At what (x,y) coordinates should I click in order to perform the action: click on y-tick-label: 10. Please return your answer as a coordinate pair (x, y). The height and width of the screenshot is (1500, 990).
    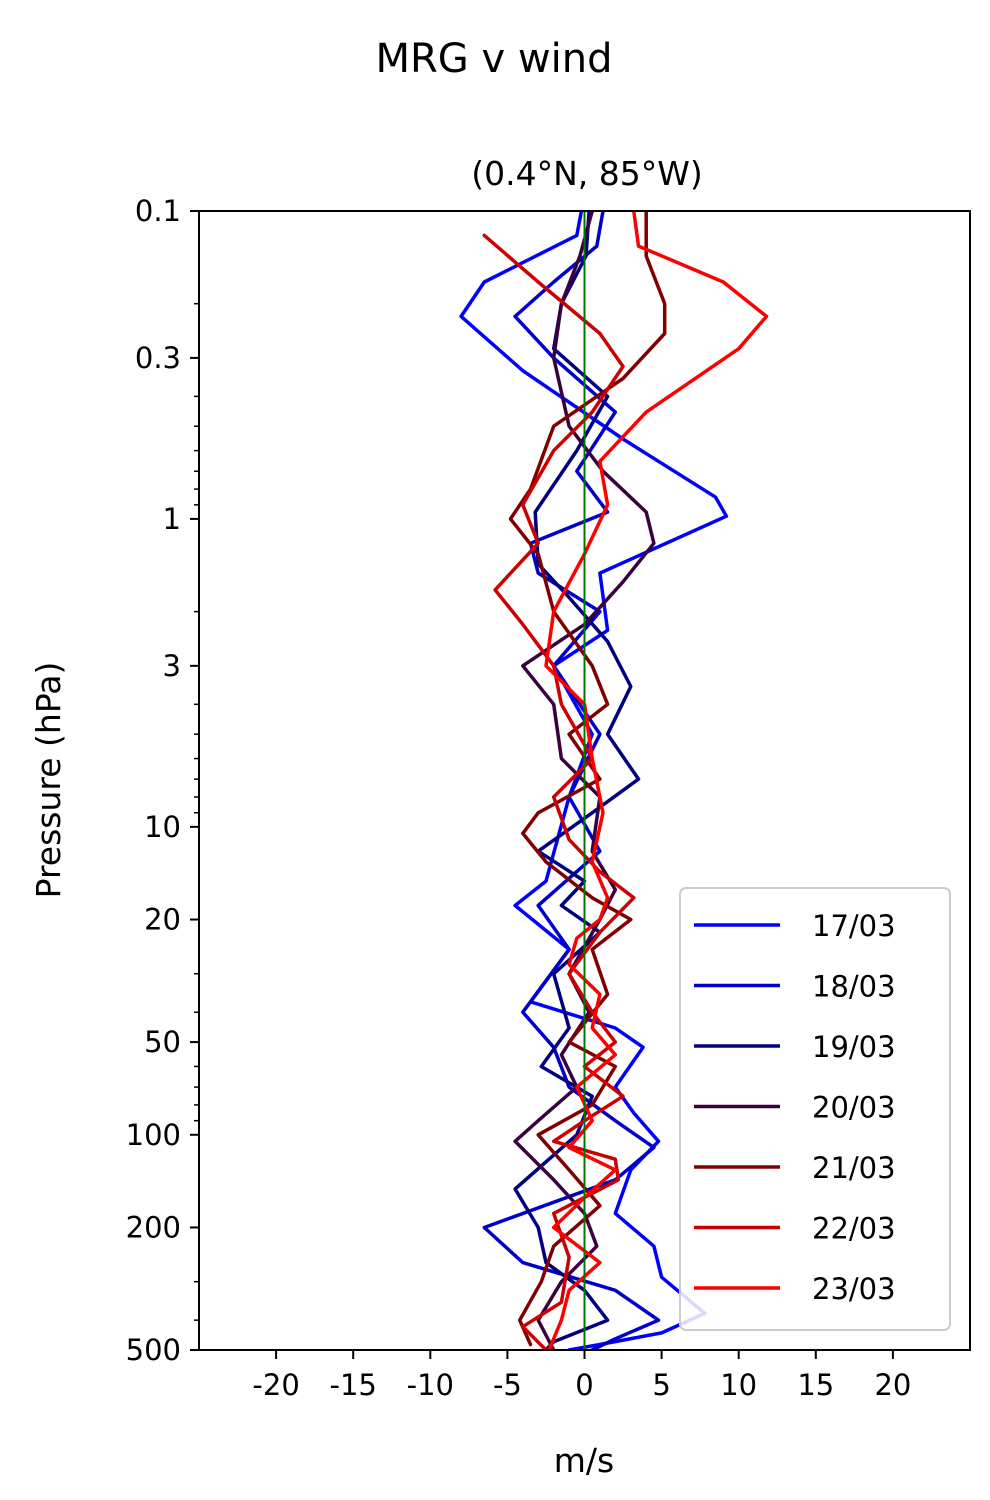
    Looking at the image, I should click on (162, 827).